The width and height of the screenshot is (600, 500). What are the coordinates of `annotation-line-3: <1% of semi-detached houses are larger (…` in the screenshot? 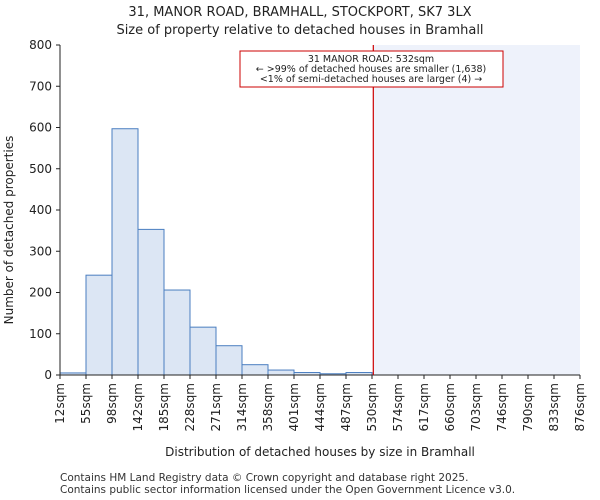 It's located at (371, 79).